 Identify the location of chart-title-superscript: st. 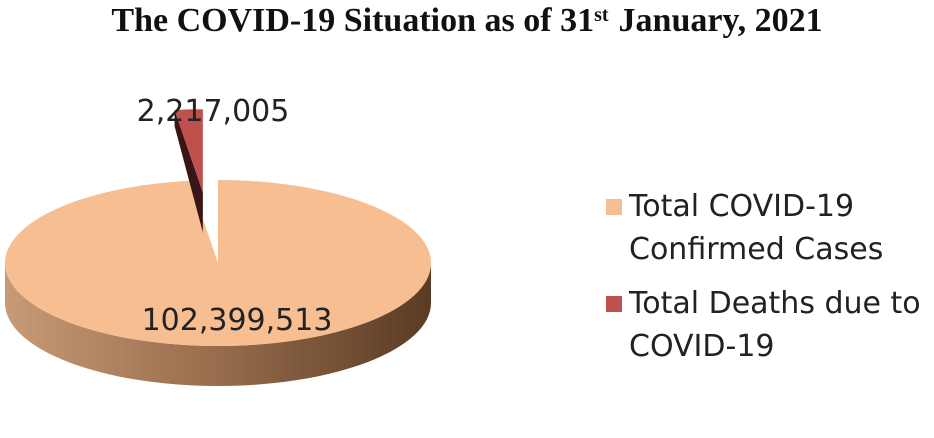
(601, 15).